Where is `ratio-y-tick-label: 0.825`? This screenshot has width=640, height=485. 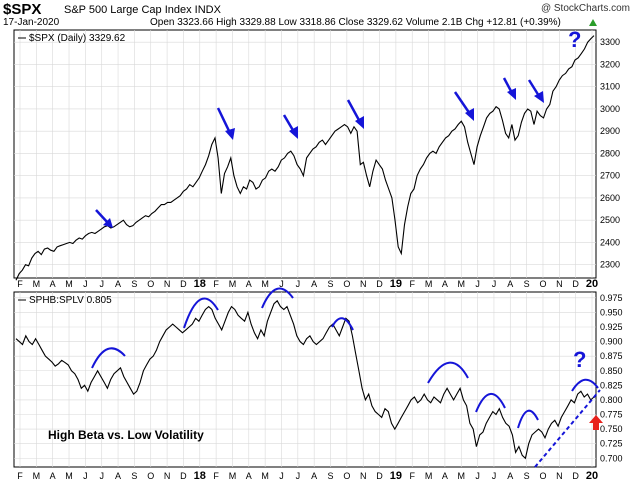 ratio-y-tick-label: 0.825 is located at coordinates (611, 385).